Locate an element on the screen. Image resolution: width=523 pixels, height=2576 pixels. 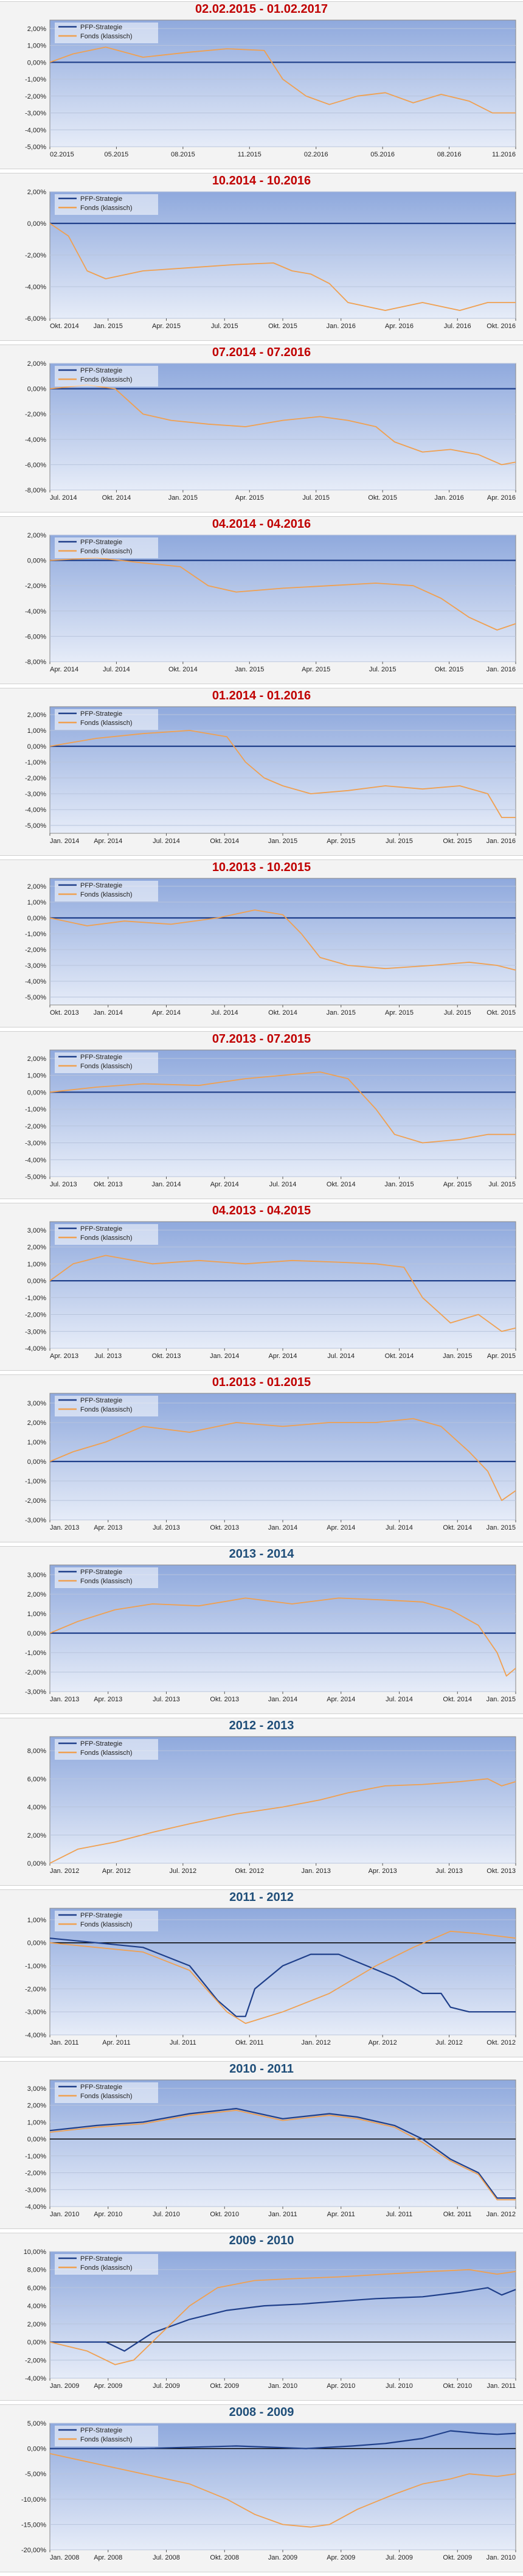
chart-title: 01.2014 - 01.2016 is located at coordinates (261, 696).